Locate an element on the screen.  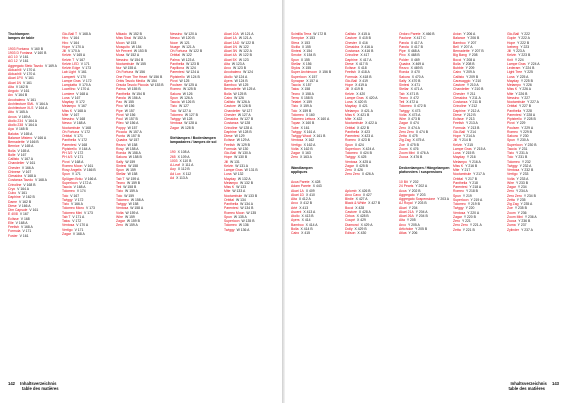
page-reference: X 157 is located at coordinates (313, 76).